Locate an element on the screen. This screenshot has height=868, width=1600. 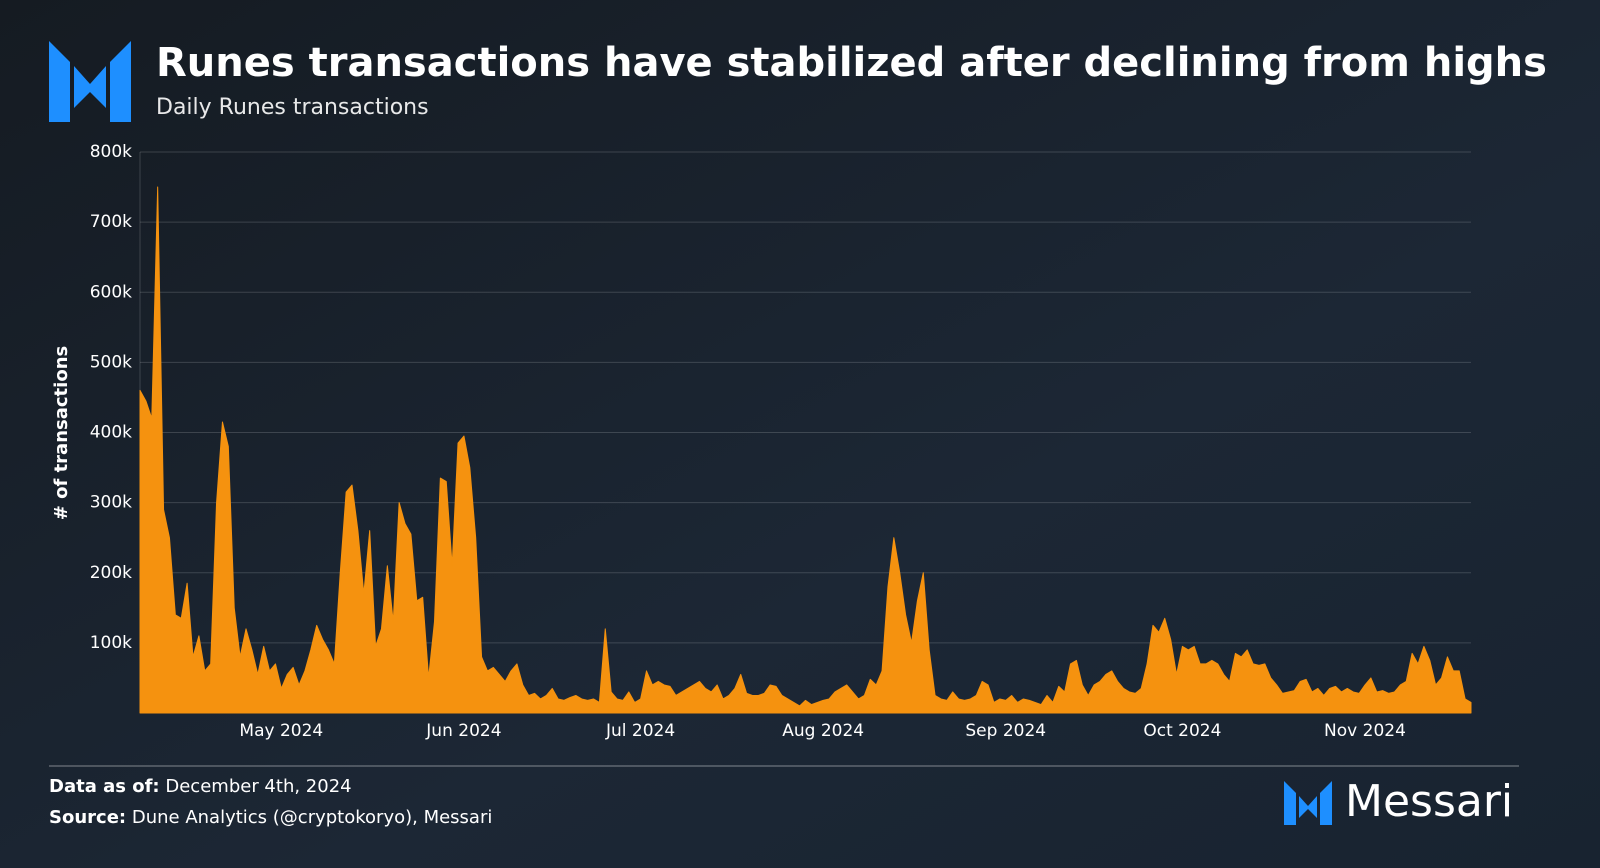
x-tick-label: Oct 2024 is located at coordinates (1182, 731).